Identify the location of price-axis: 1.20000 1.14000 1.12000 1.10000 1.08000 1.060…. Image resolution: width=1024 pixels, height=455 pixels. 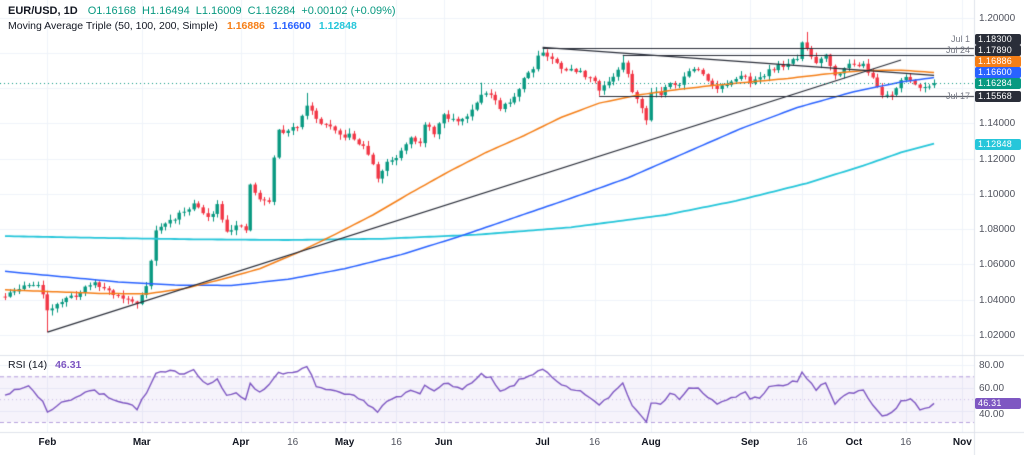
(999, 227).